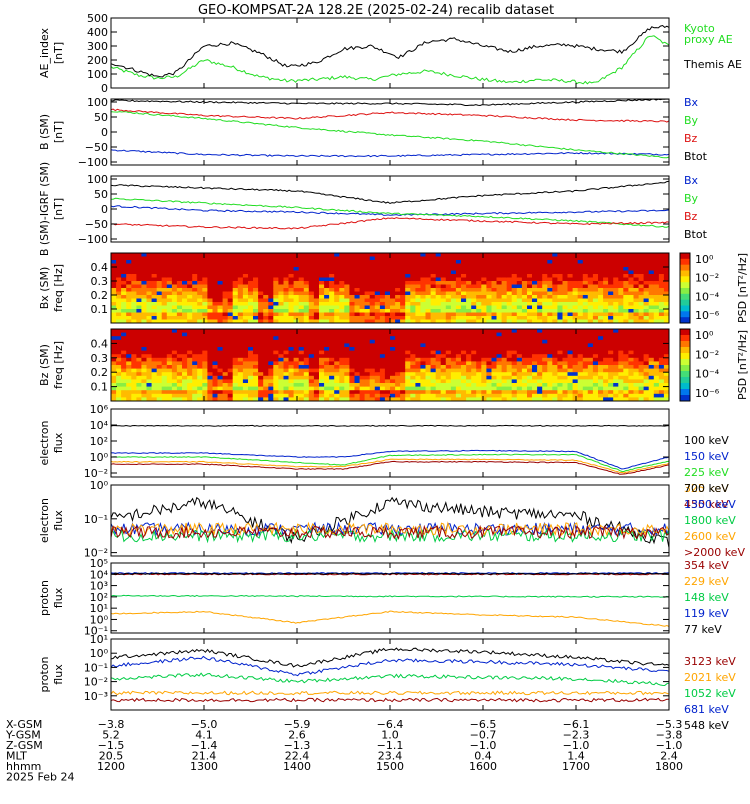 The width and height of the screenshot is (750, 804). Describe the element at coordinates (710, 661) in the screenshot. I see `legend-entry: 3123 keV` at that location.